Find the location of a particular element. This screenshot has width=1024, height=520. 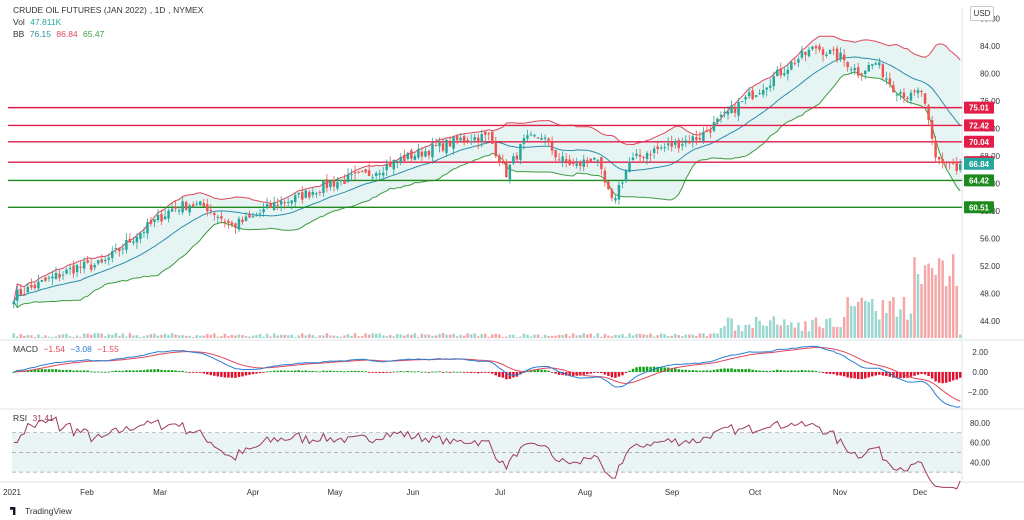

bb-legend-upper: 86.84 is located at coordinates (67, 34).